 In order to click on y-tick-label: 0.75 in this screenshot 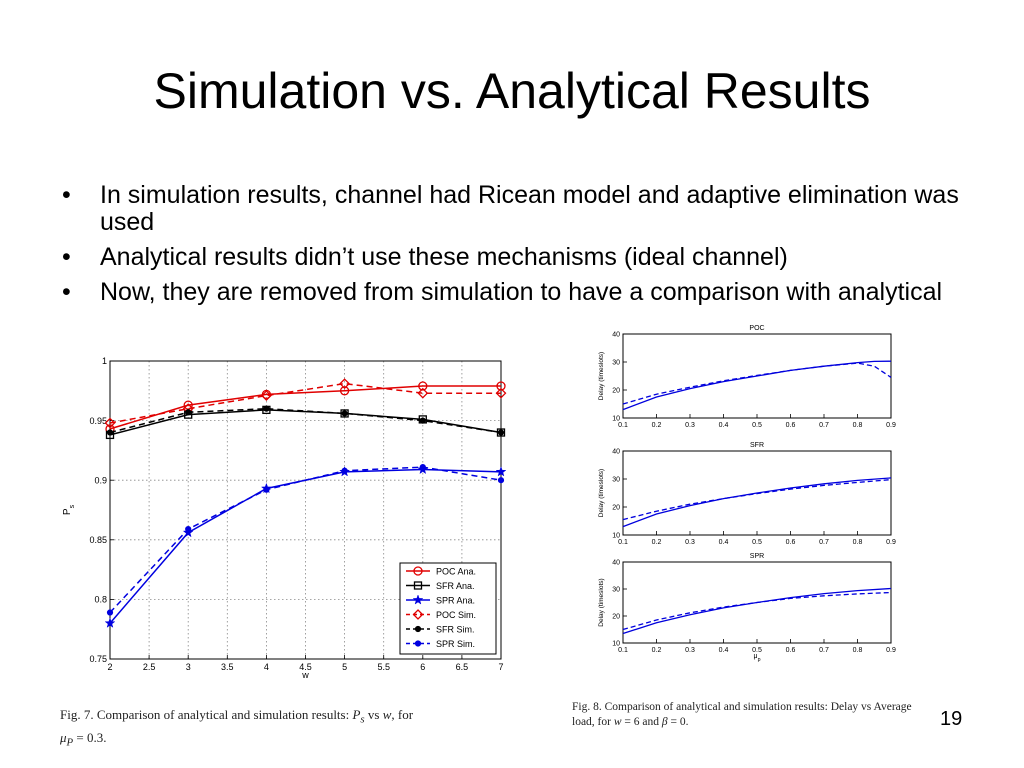, I will do `click(98, 659)`.